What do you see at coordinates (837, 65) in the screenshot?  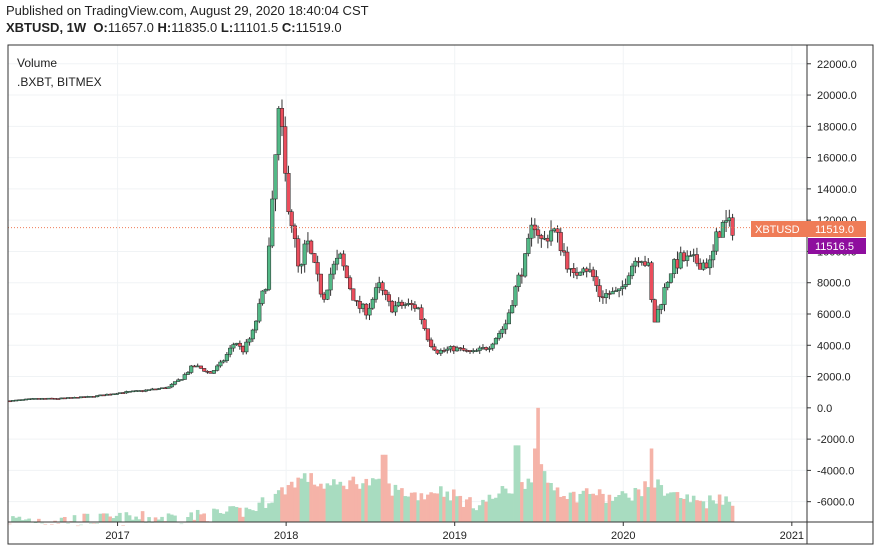 I see `y-tick-label-0: 22000.0` at bounding box center [837, 65].